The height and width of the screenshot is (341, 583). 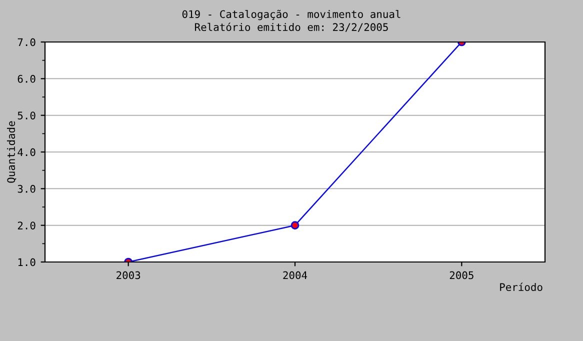 What do you see at coordinates (128, 275) in the screenshot?
I see `x-tick-label: 2003` at bounding box center [128, 275].